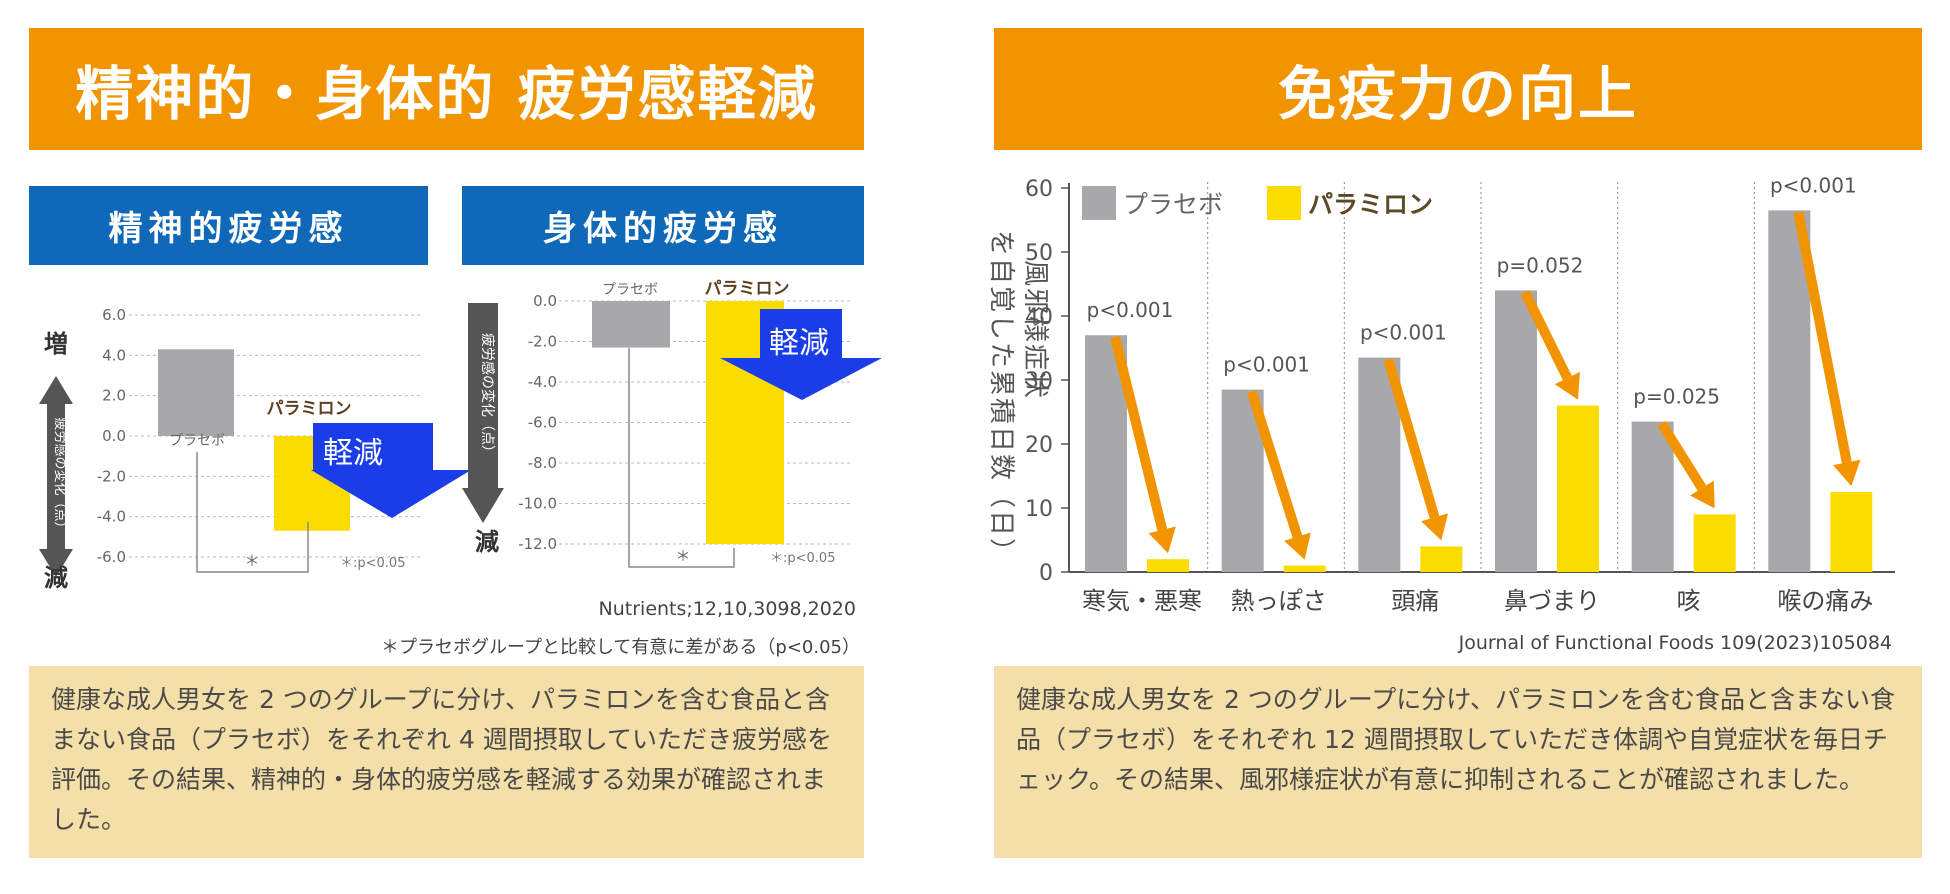  What do you see at coordinates (255, 440) in the screenshot?
I see `c1-bars: プラセボ パラミロン` at bounding box center [255, 440].